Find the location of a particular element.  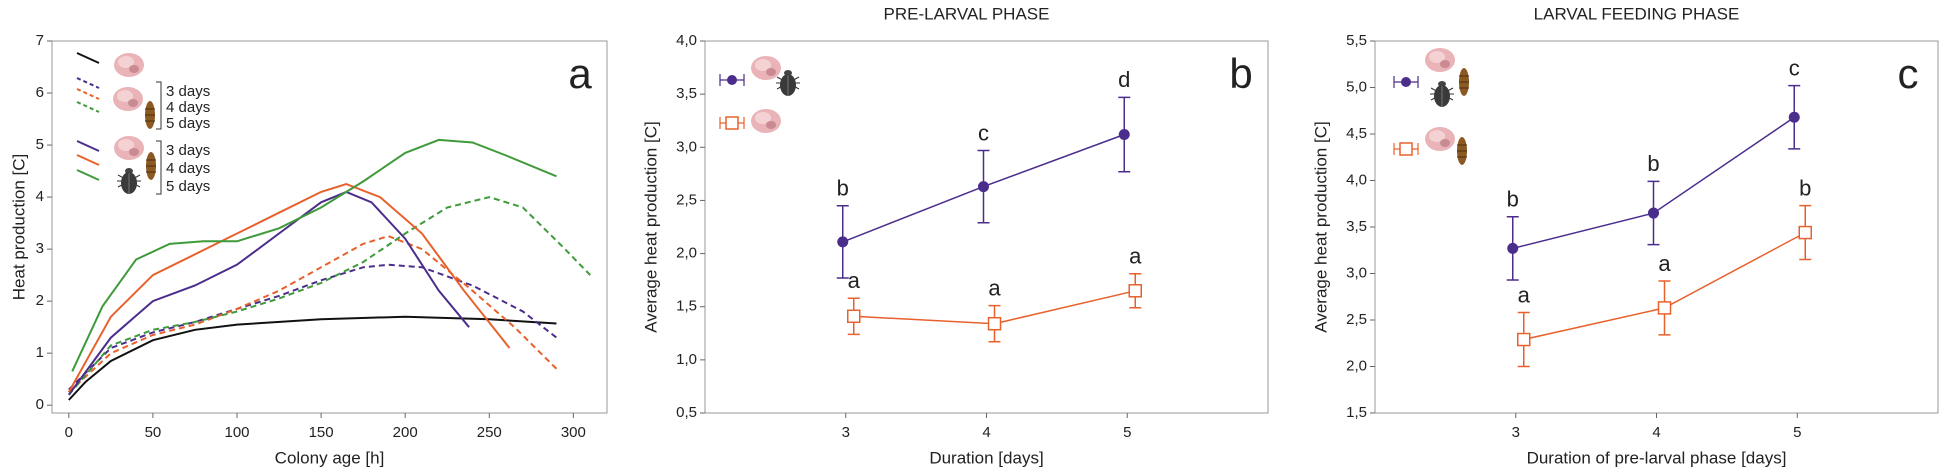

y-tick-label: 1 is located at coordinates (40, 352).